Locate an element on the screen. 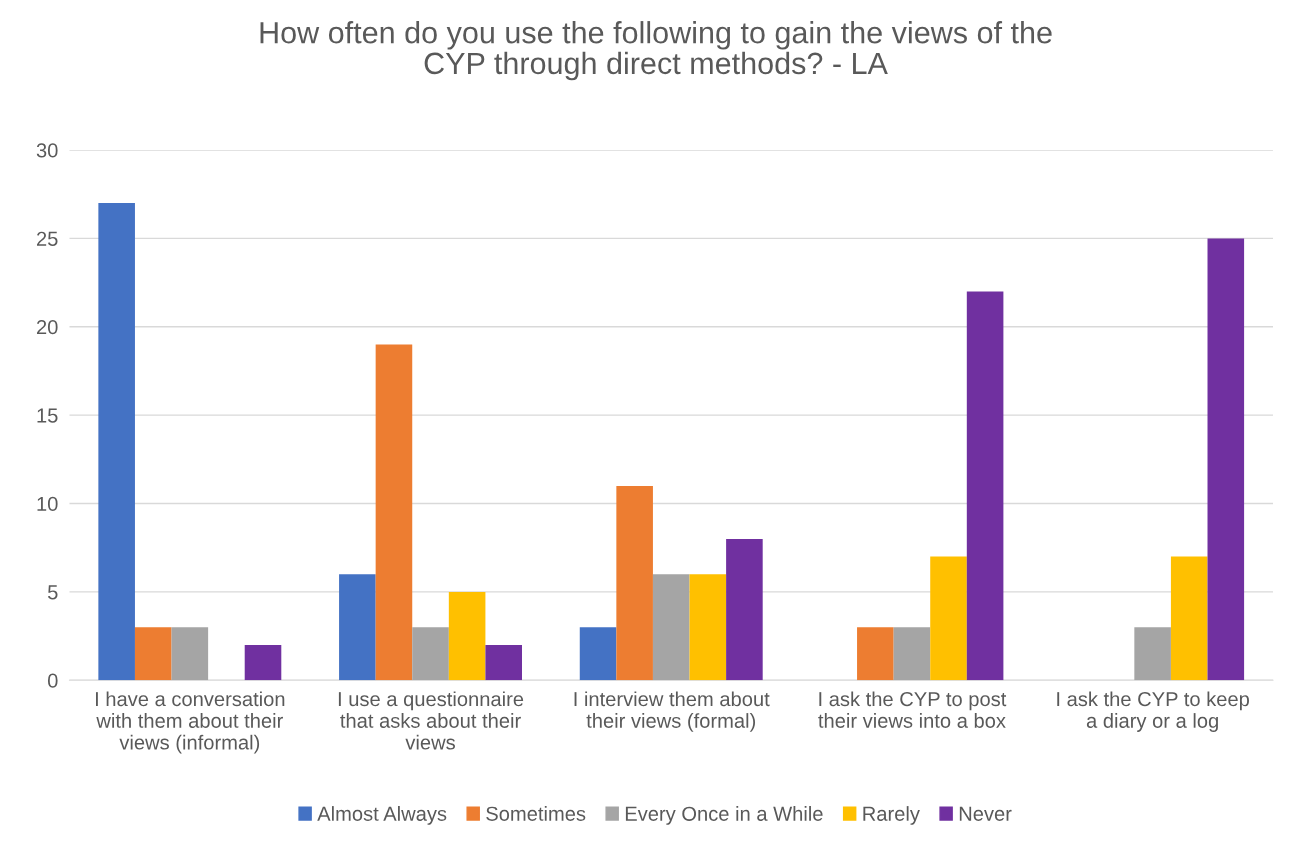  y-tick-label: 5 is located at coordinates (52, 592).